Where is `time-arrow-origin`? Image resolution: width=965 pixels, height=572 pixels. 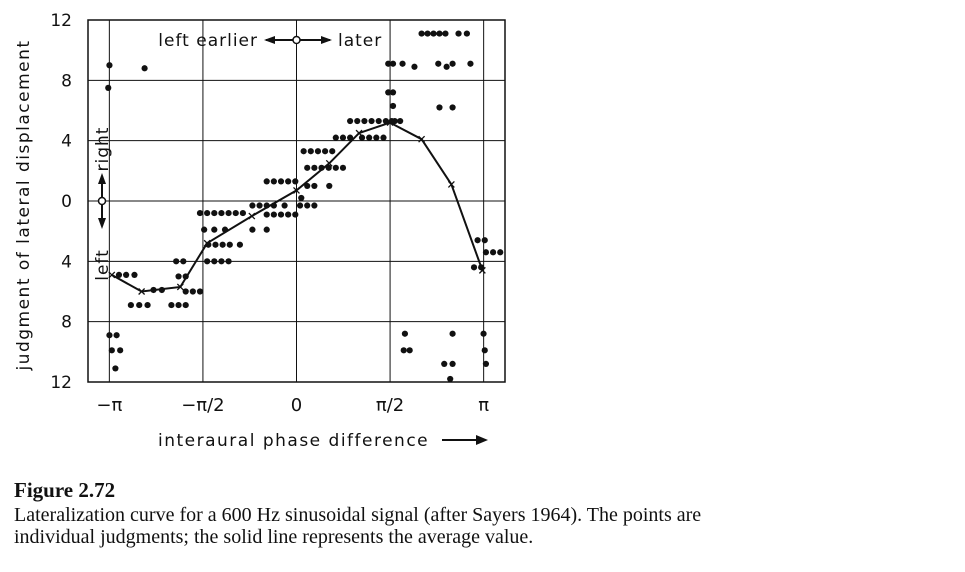
time-arrow-origin is located at coordinates (296, 40).